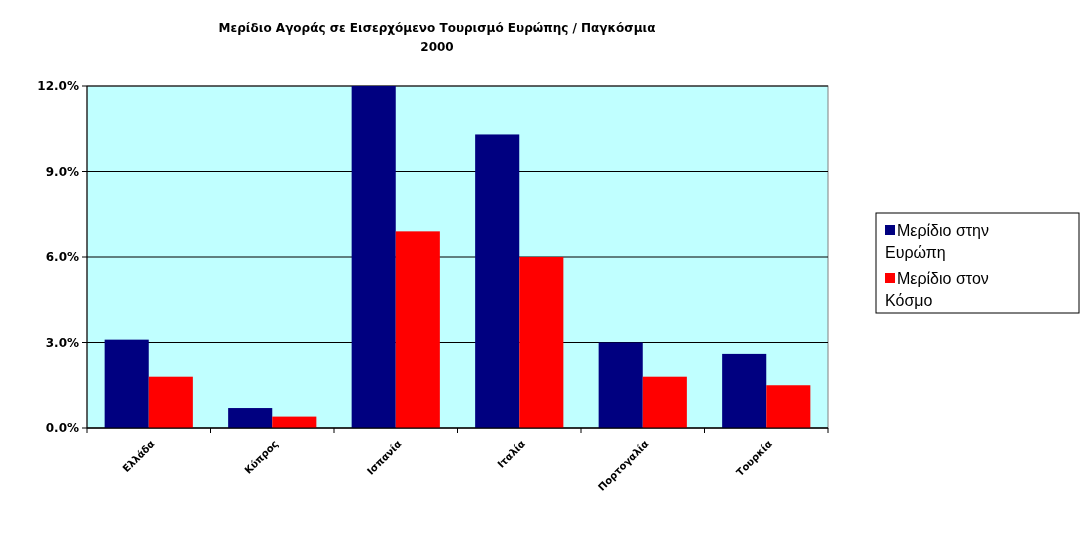 Image resolution: width=1083 pixels, height=538 pixels. What do you see at coordinates (62, 428) in the screenshot?
I see `y-tick-label: 0.0%` at bounding box center [62, 428].